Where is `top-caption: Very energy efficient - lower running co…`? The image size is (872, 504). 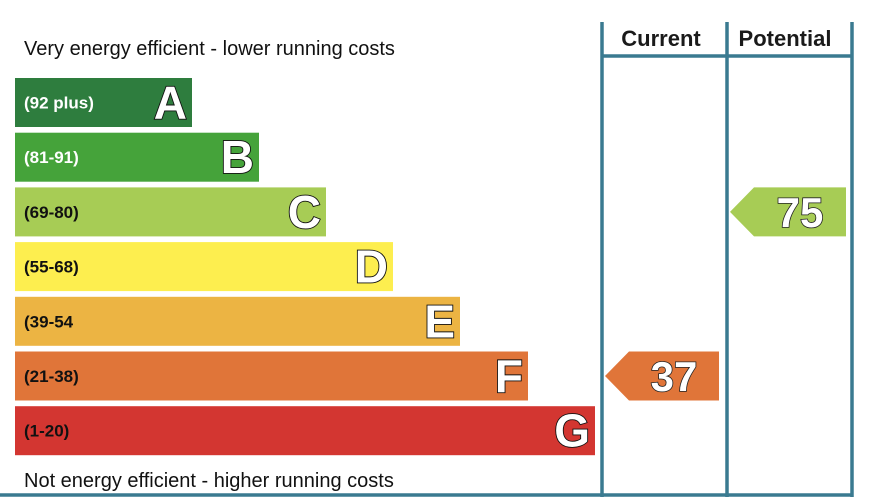 top-caption: Very energy efficient - lower running co… is located at coordinates (209, 49).